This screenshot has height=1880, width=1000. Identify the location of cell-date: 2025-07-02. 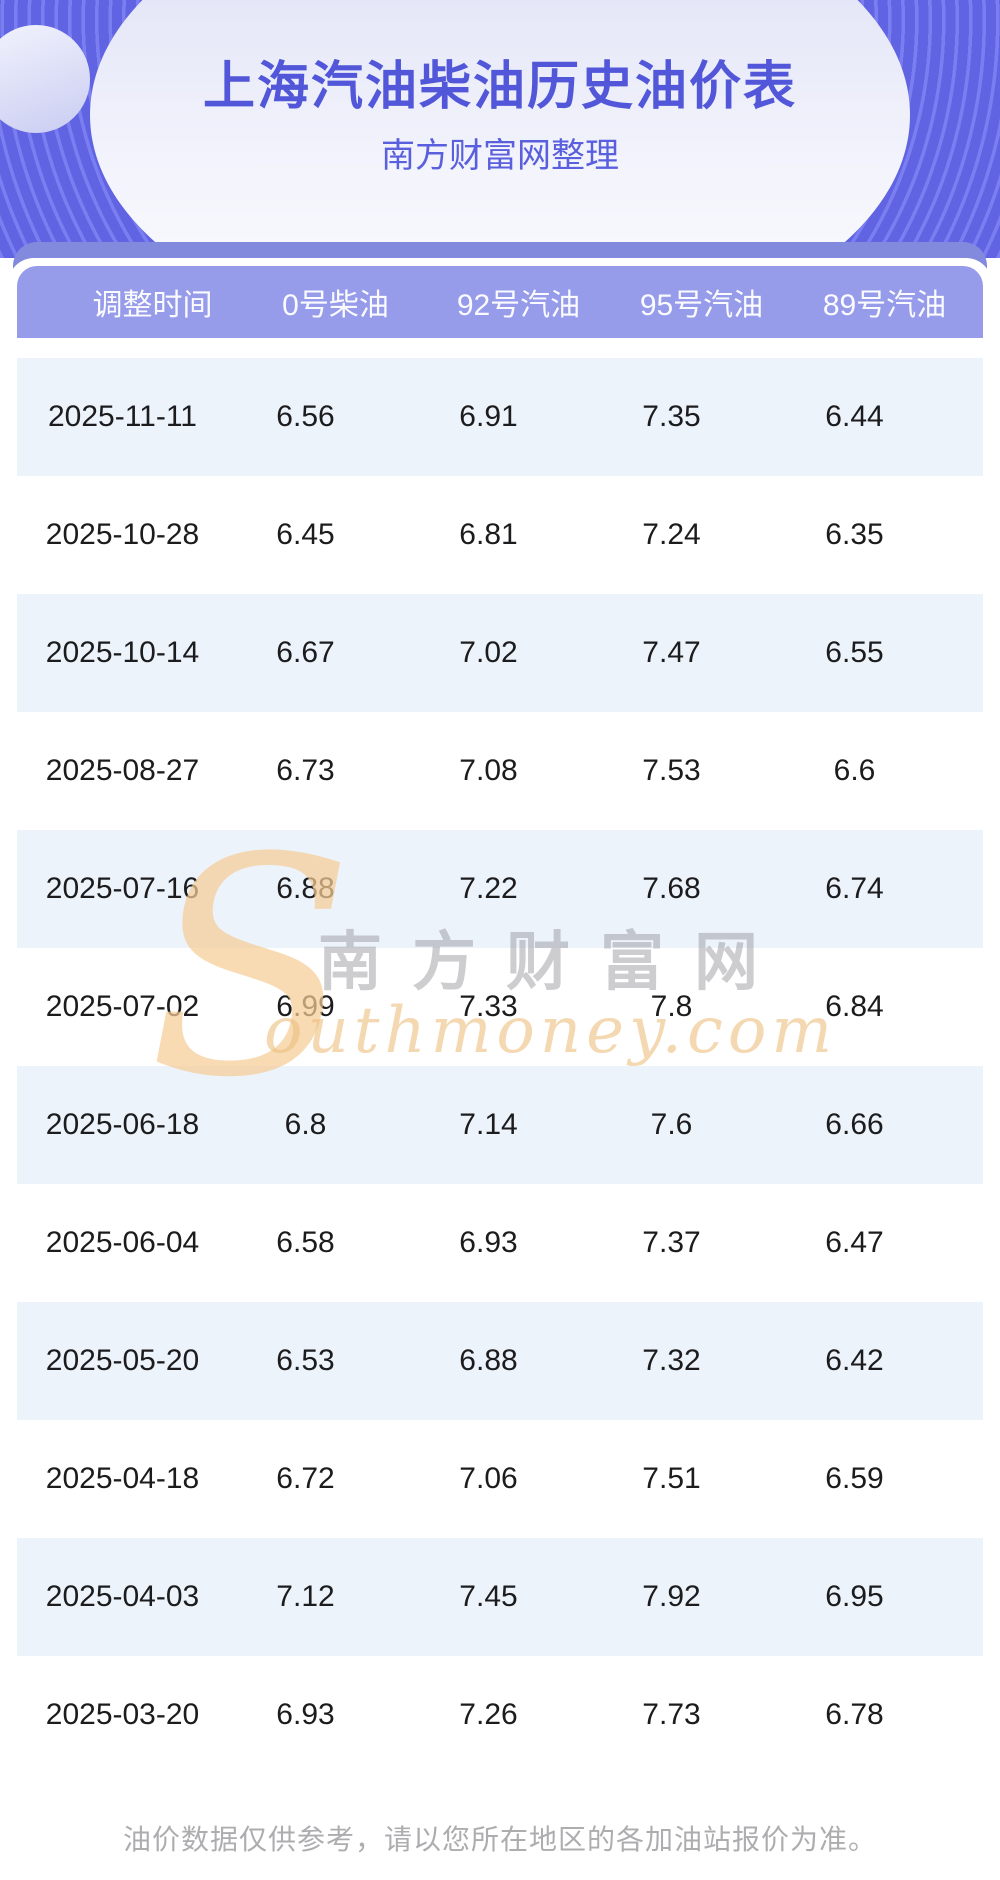
(122, 1006).